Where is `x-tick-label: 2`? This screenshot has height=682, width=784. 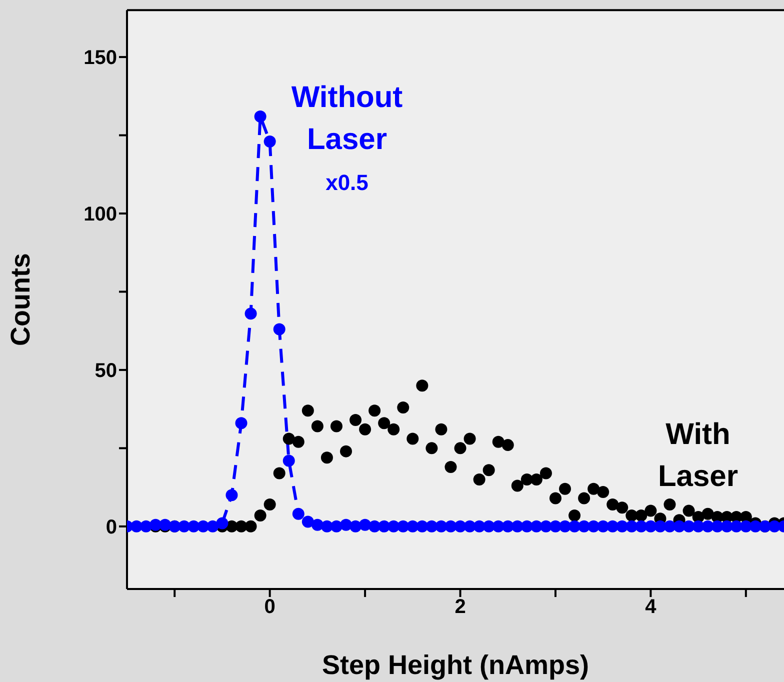
x-tick-label: 2 is located at coordinates (460, 607).